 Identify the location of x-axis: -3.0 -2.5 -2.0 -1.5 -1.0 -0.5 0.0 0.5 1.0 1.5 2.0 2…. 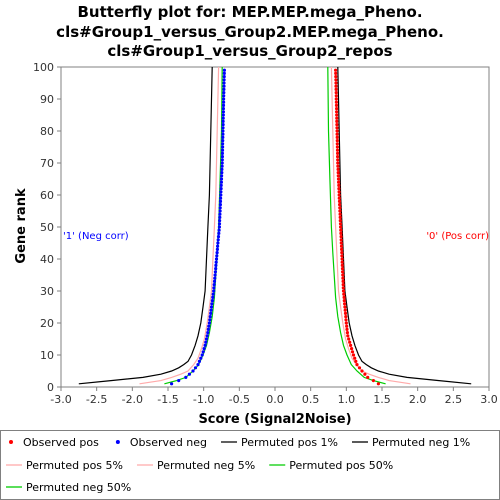
(274, 396).